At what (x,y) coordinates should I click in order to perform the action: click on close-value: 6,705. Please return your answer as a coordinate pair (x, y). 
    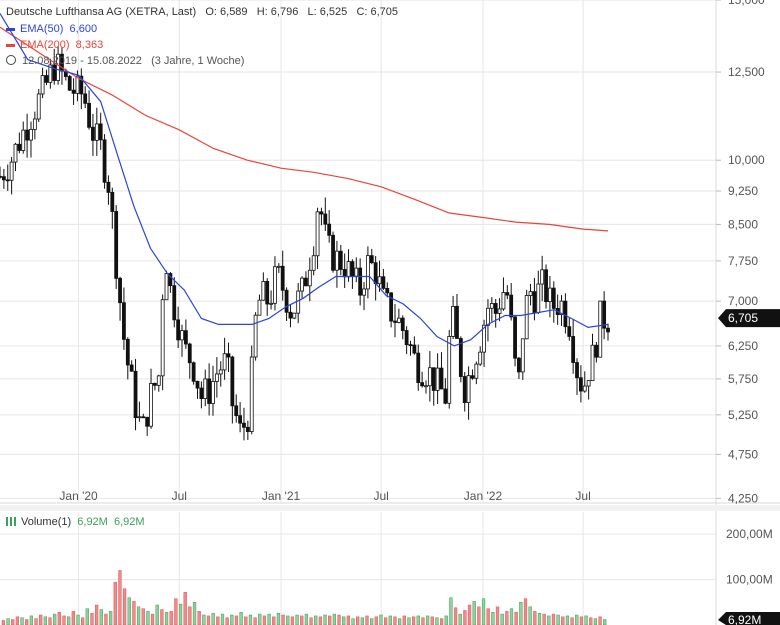
    Looking at the image, I should click on (384, 12).